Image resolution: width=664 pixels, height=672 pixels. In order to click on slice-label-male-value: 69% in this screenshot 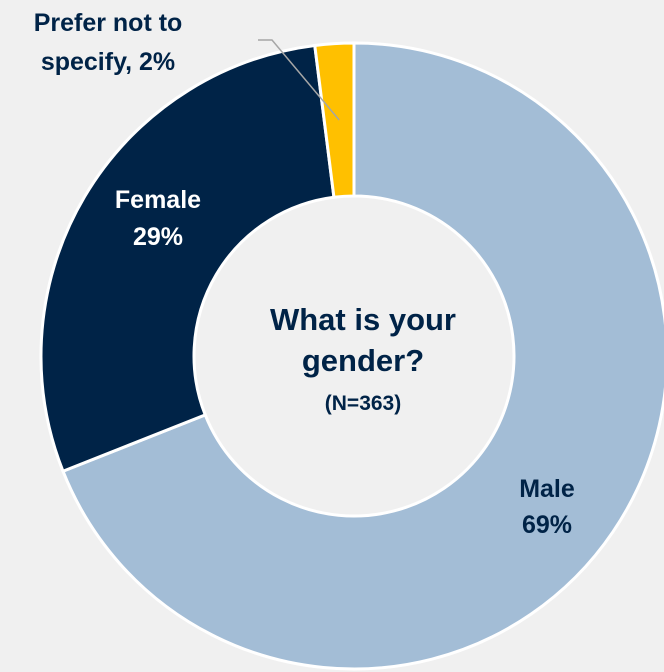, I will do `click(547, 525)`.